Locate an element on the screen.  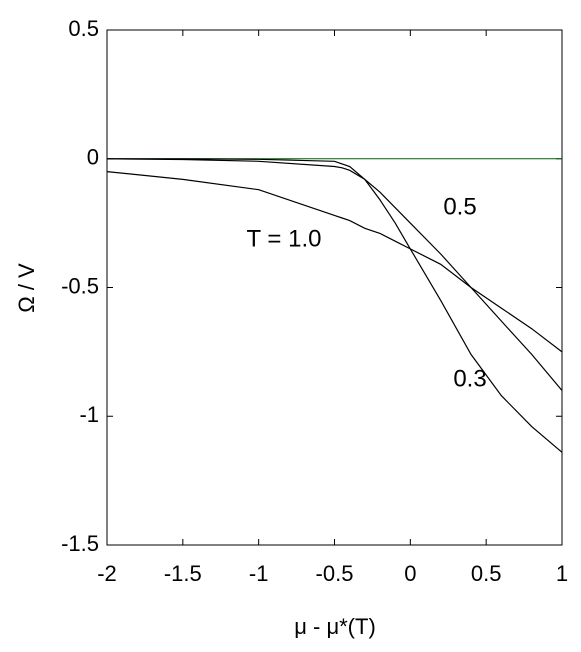
y-axis-label: Ω / V is located at coordinates (26, 288).